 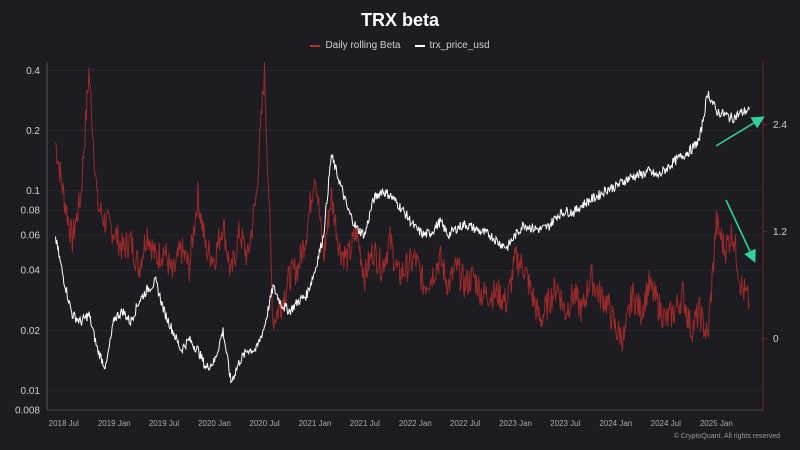 I want to click on y-left-tick-label: 0.08, so click(x=31, y=211).